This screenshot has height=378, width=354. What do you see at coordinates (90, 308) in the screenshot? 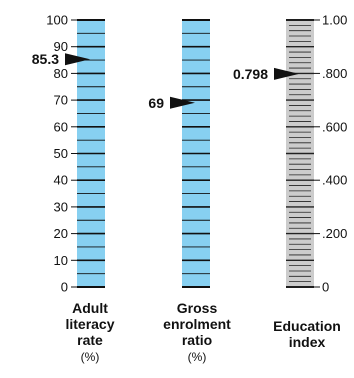
I see `adult-literacy-label-line: Adult` at bounding box center [90, 308].